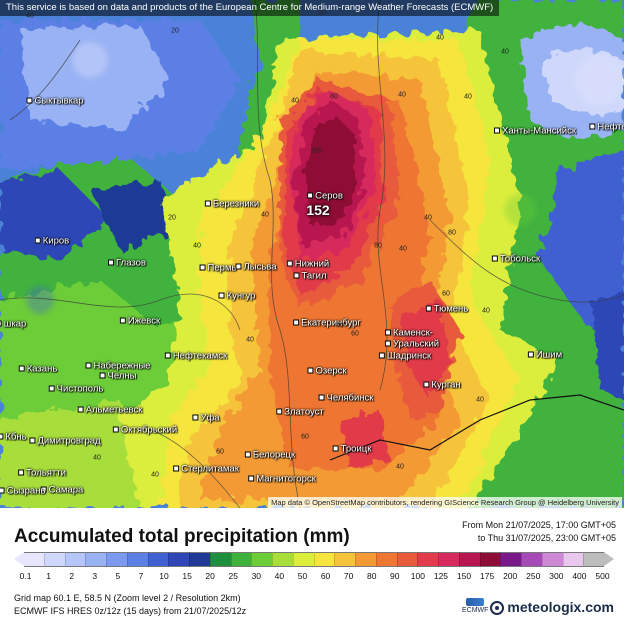 The image size is (624, 624). I want to click on scale-tick-label: 40, so click(279, 576).